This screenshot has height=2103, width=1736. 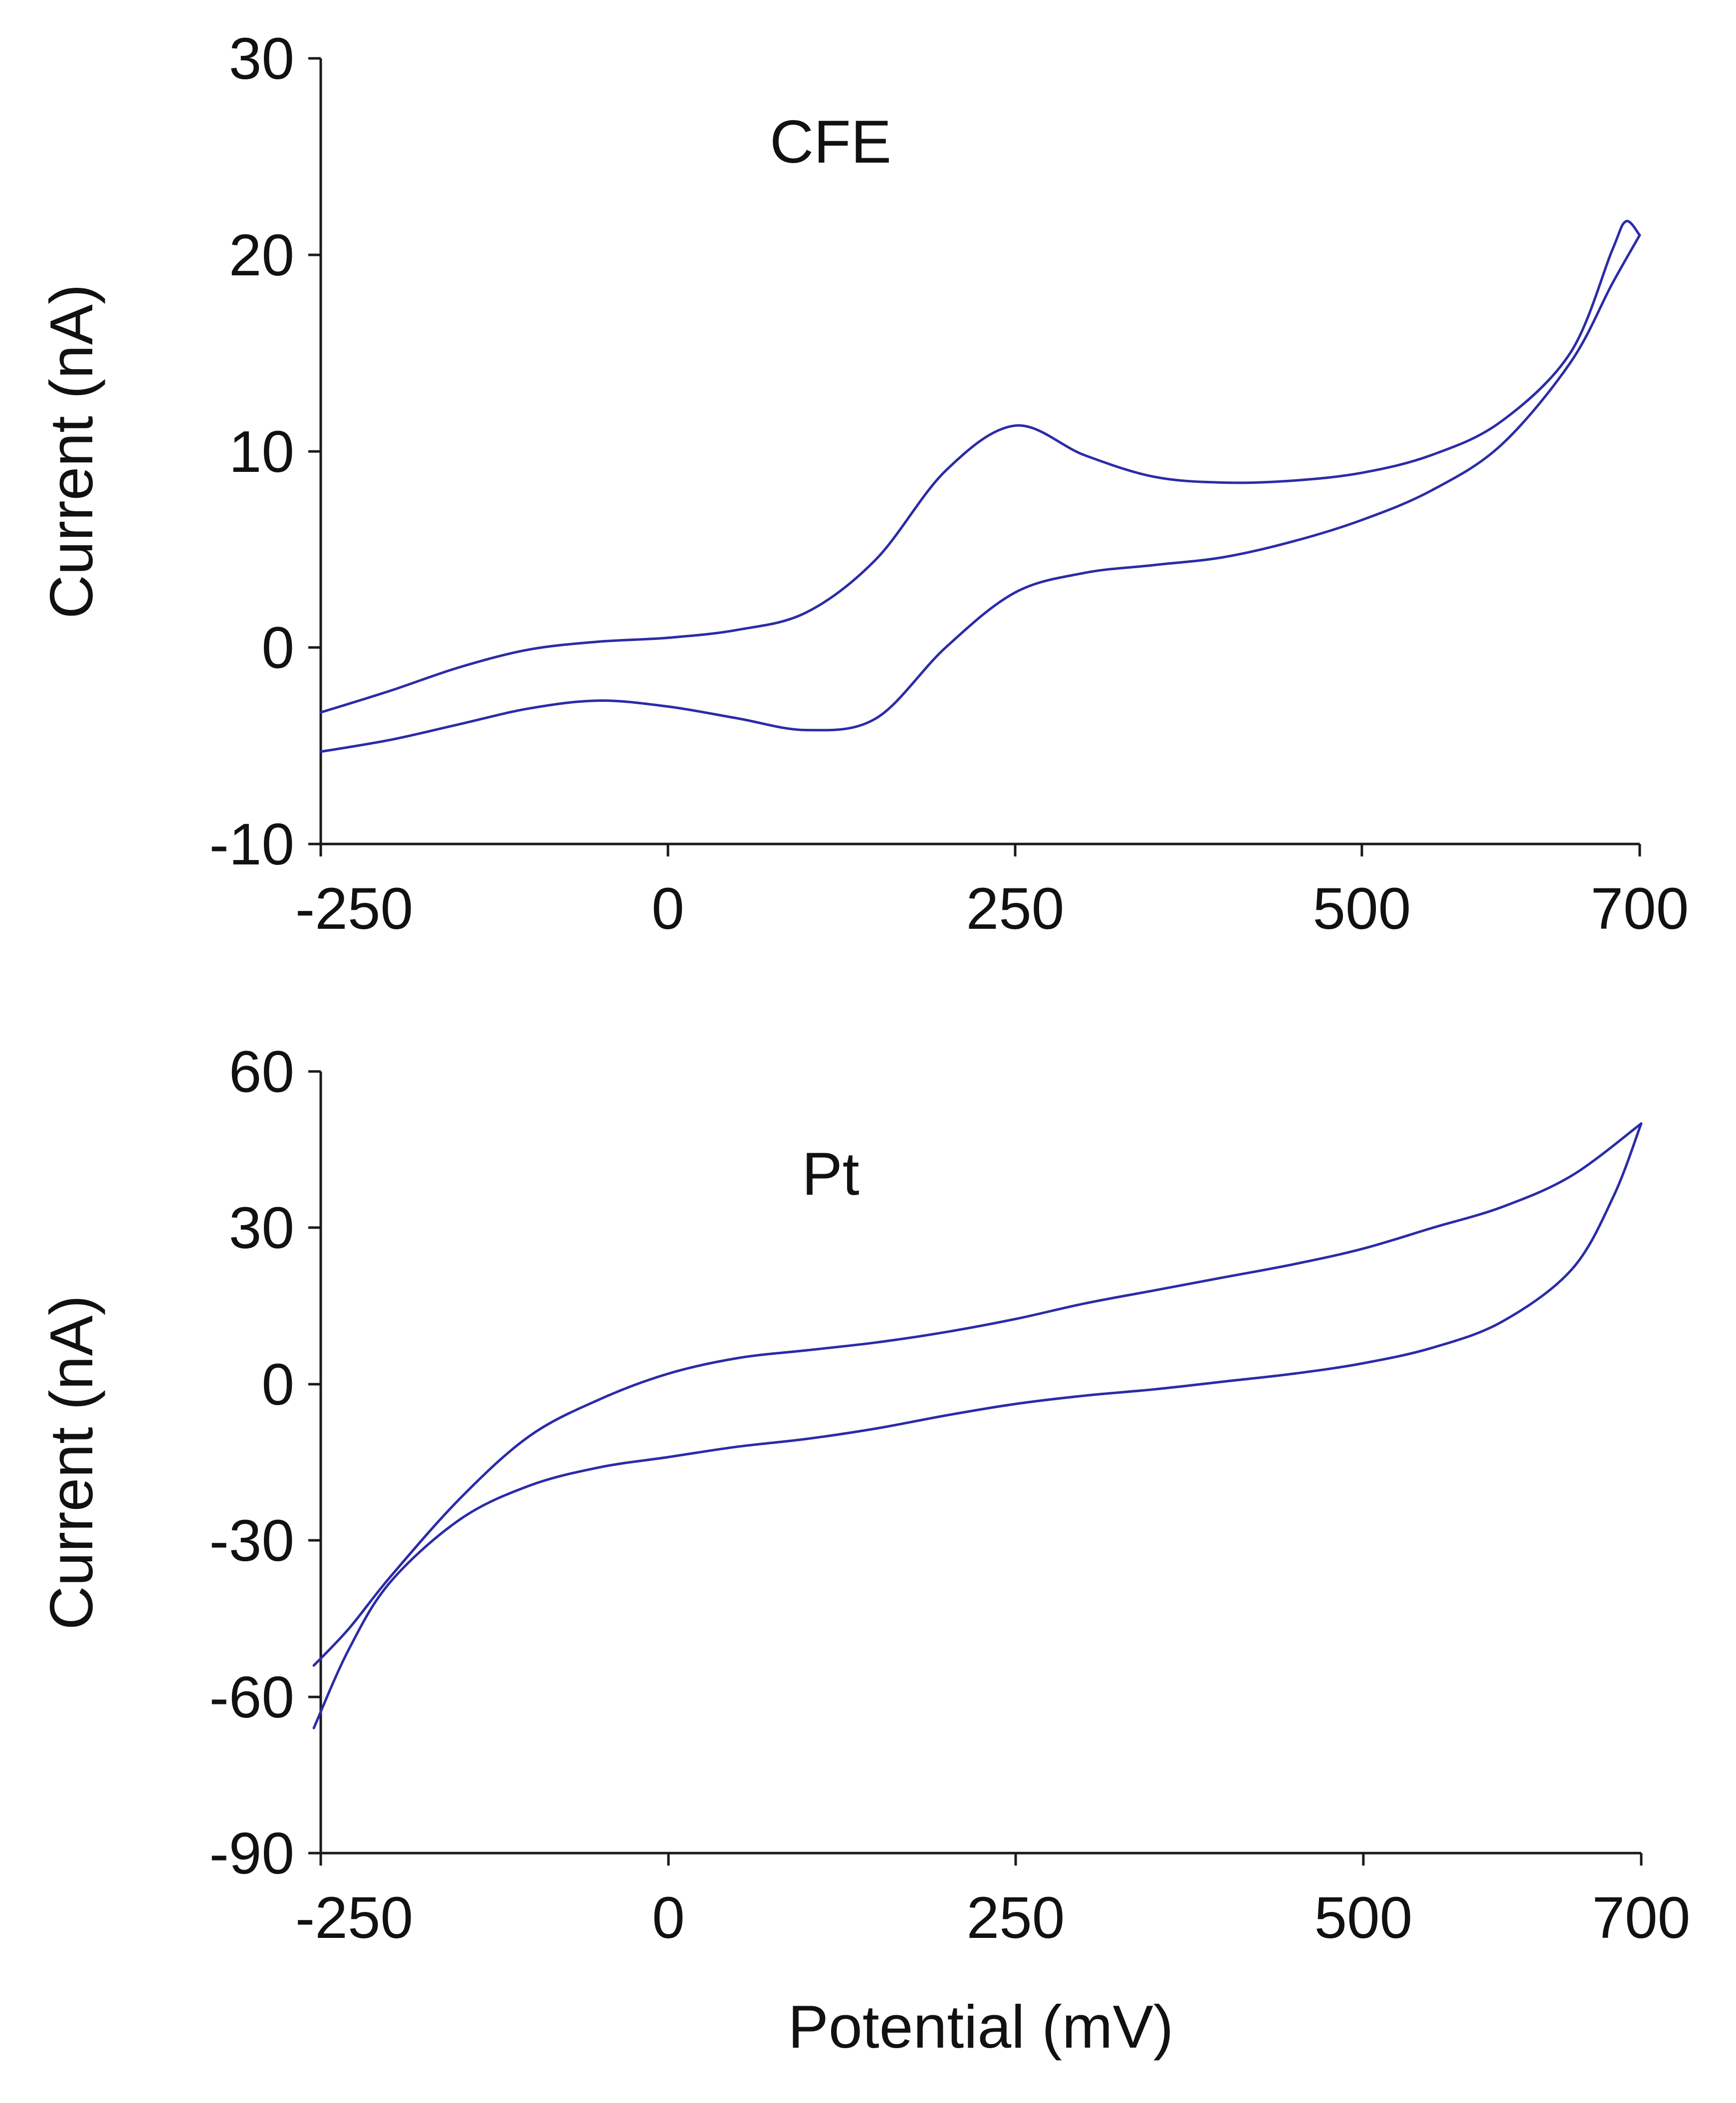 I want to click on cfe-panel-label: CFE, so click(x=830, y=142).